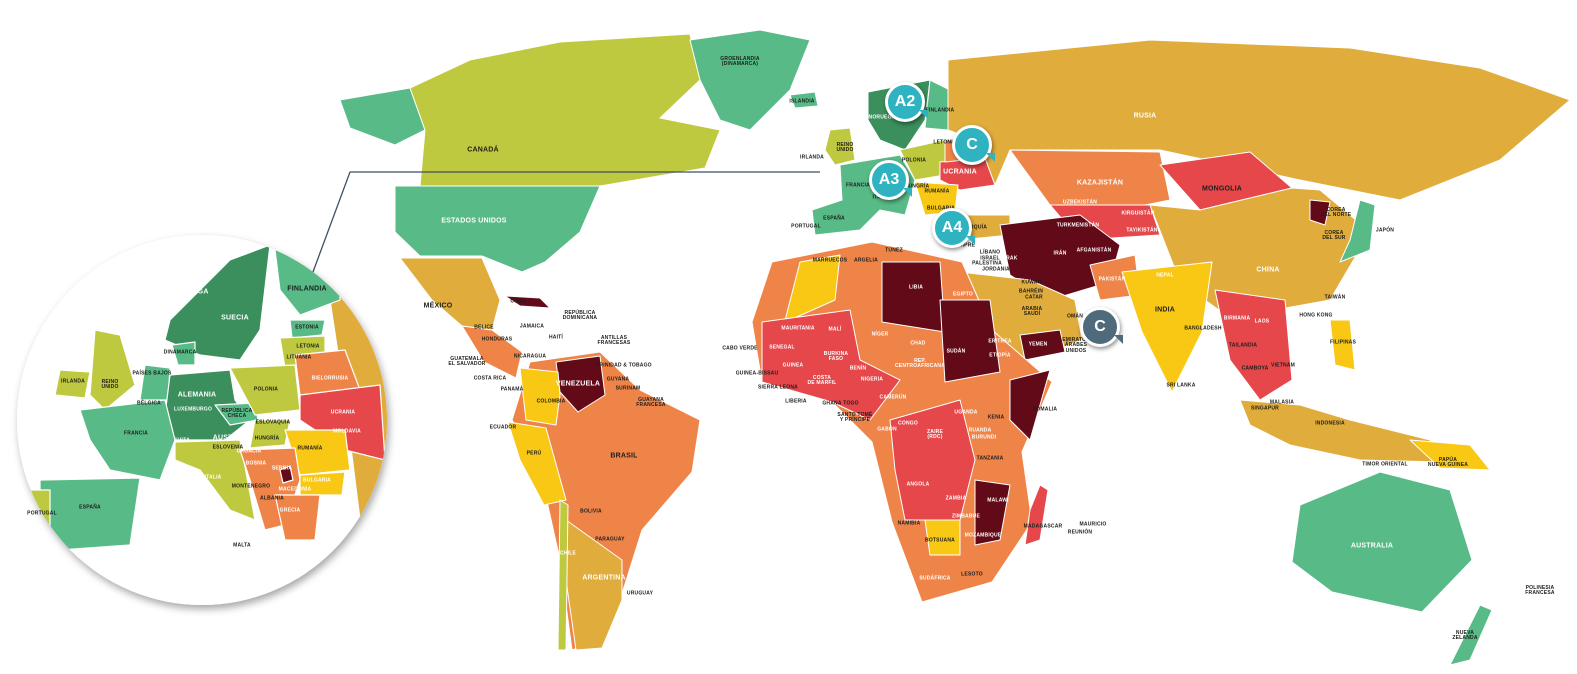 The image size is (1577, 674). Describe the element at coordinates (604, 578) in the screenshot. I see `label-argentina: ARGENTINA` at that location.